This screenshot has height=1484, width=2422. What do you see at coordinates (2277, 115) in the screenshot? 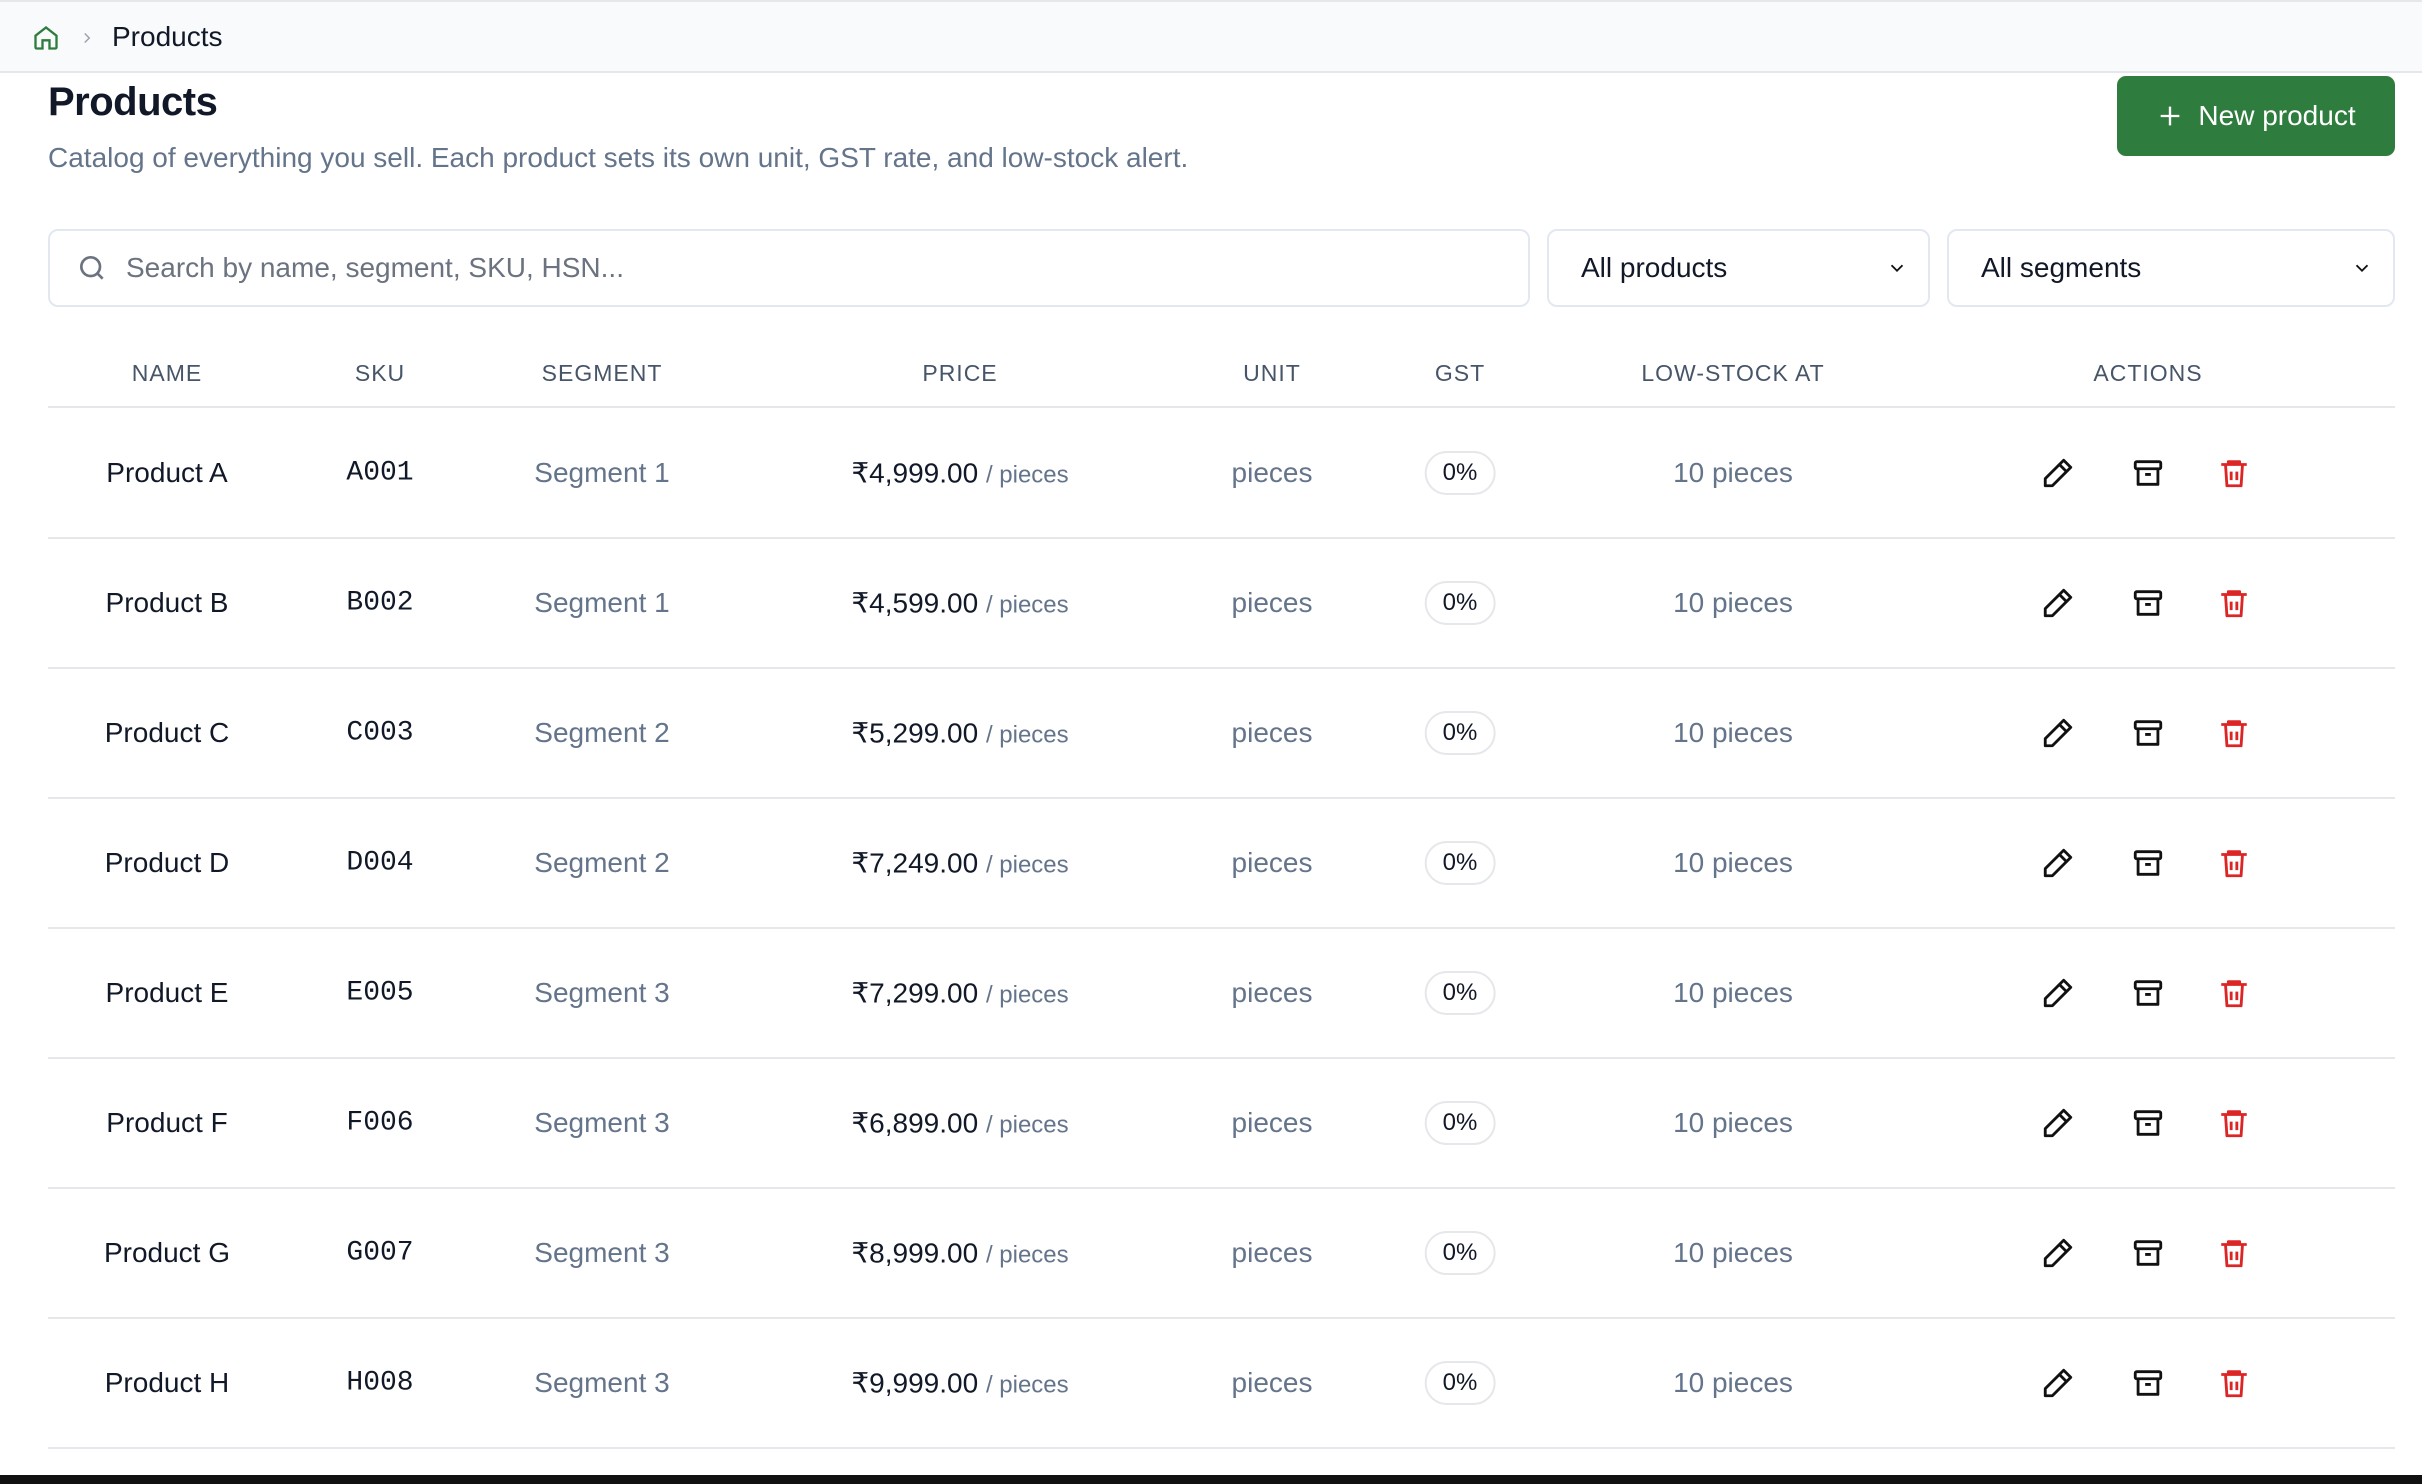
I see `button-label: New product` at bounding box center [2277, 115].